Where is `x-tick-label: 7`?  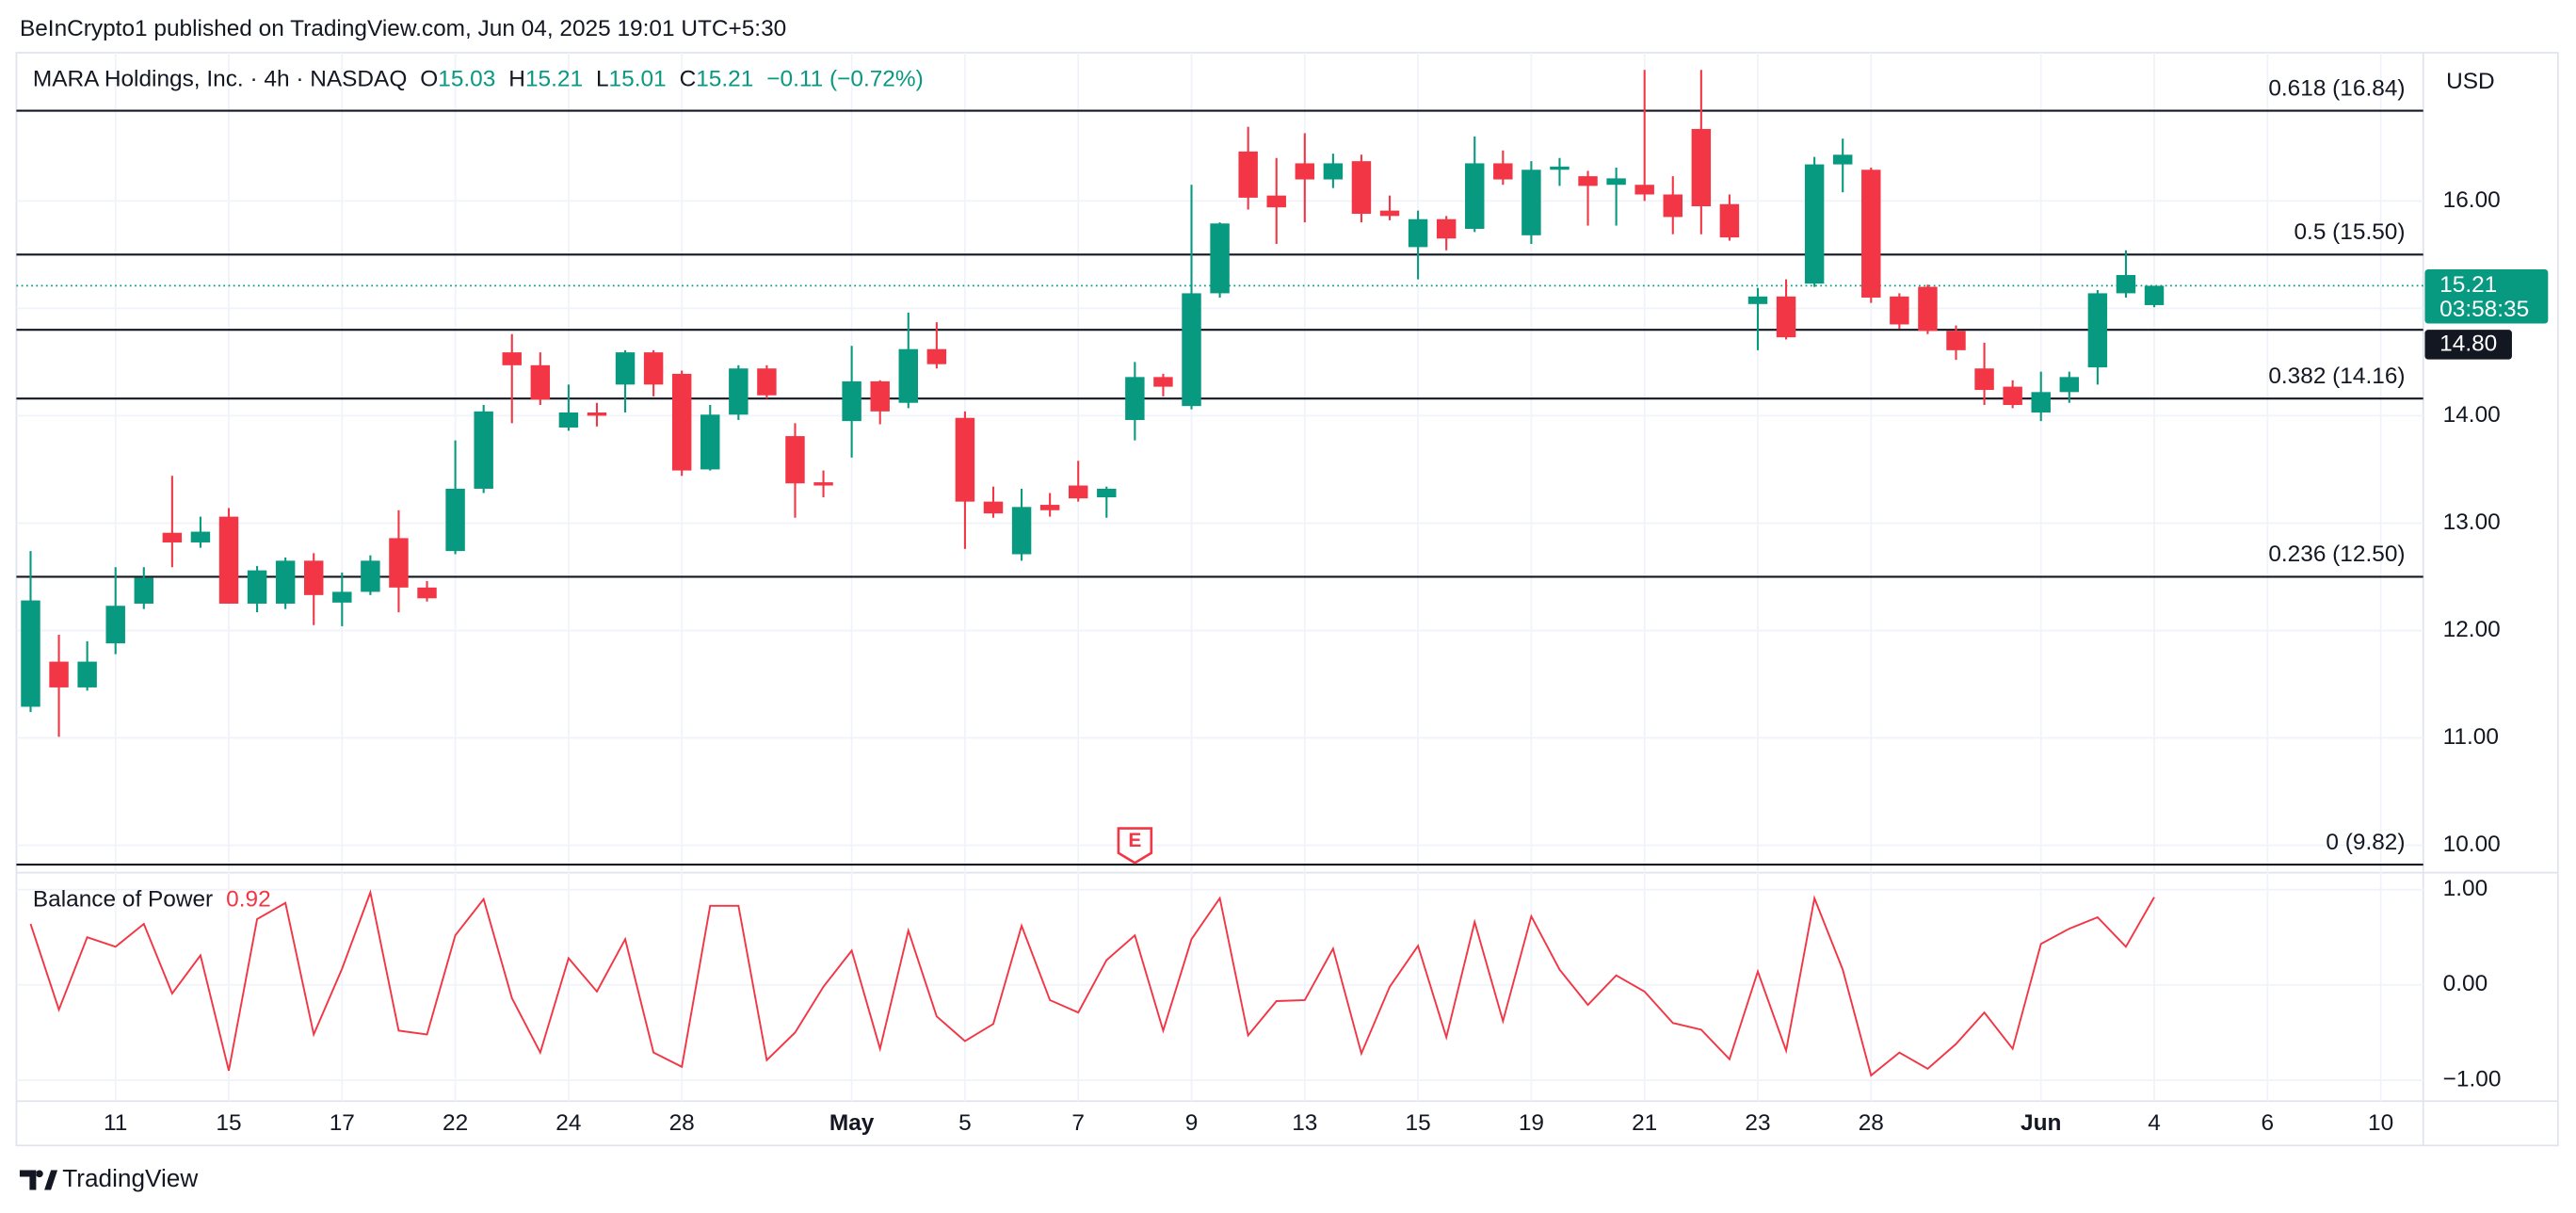
x-tick-label: 7 is located at coordinates (1078, 1123).